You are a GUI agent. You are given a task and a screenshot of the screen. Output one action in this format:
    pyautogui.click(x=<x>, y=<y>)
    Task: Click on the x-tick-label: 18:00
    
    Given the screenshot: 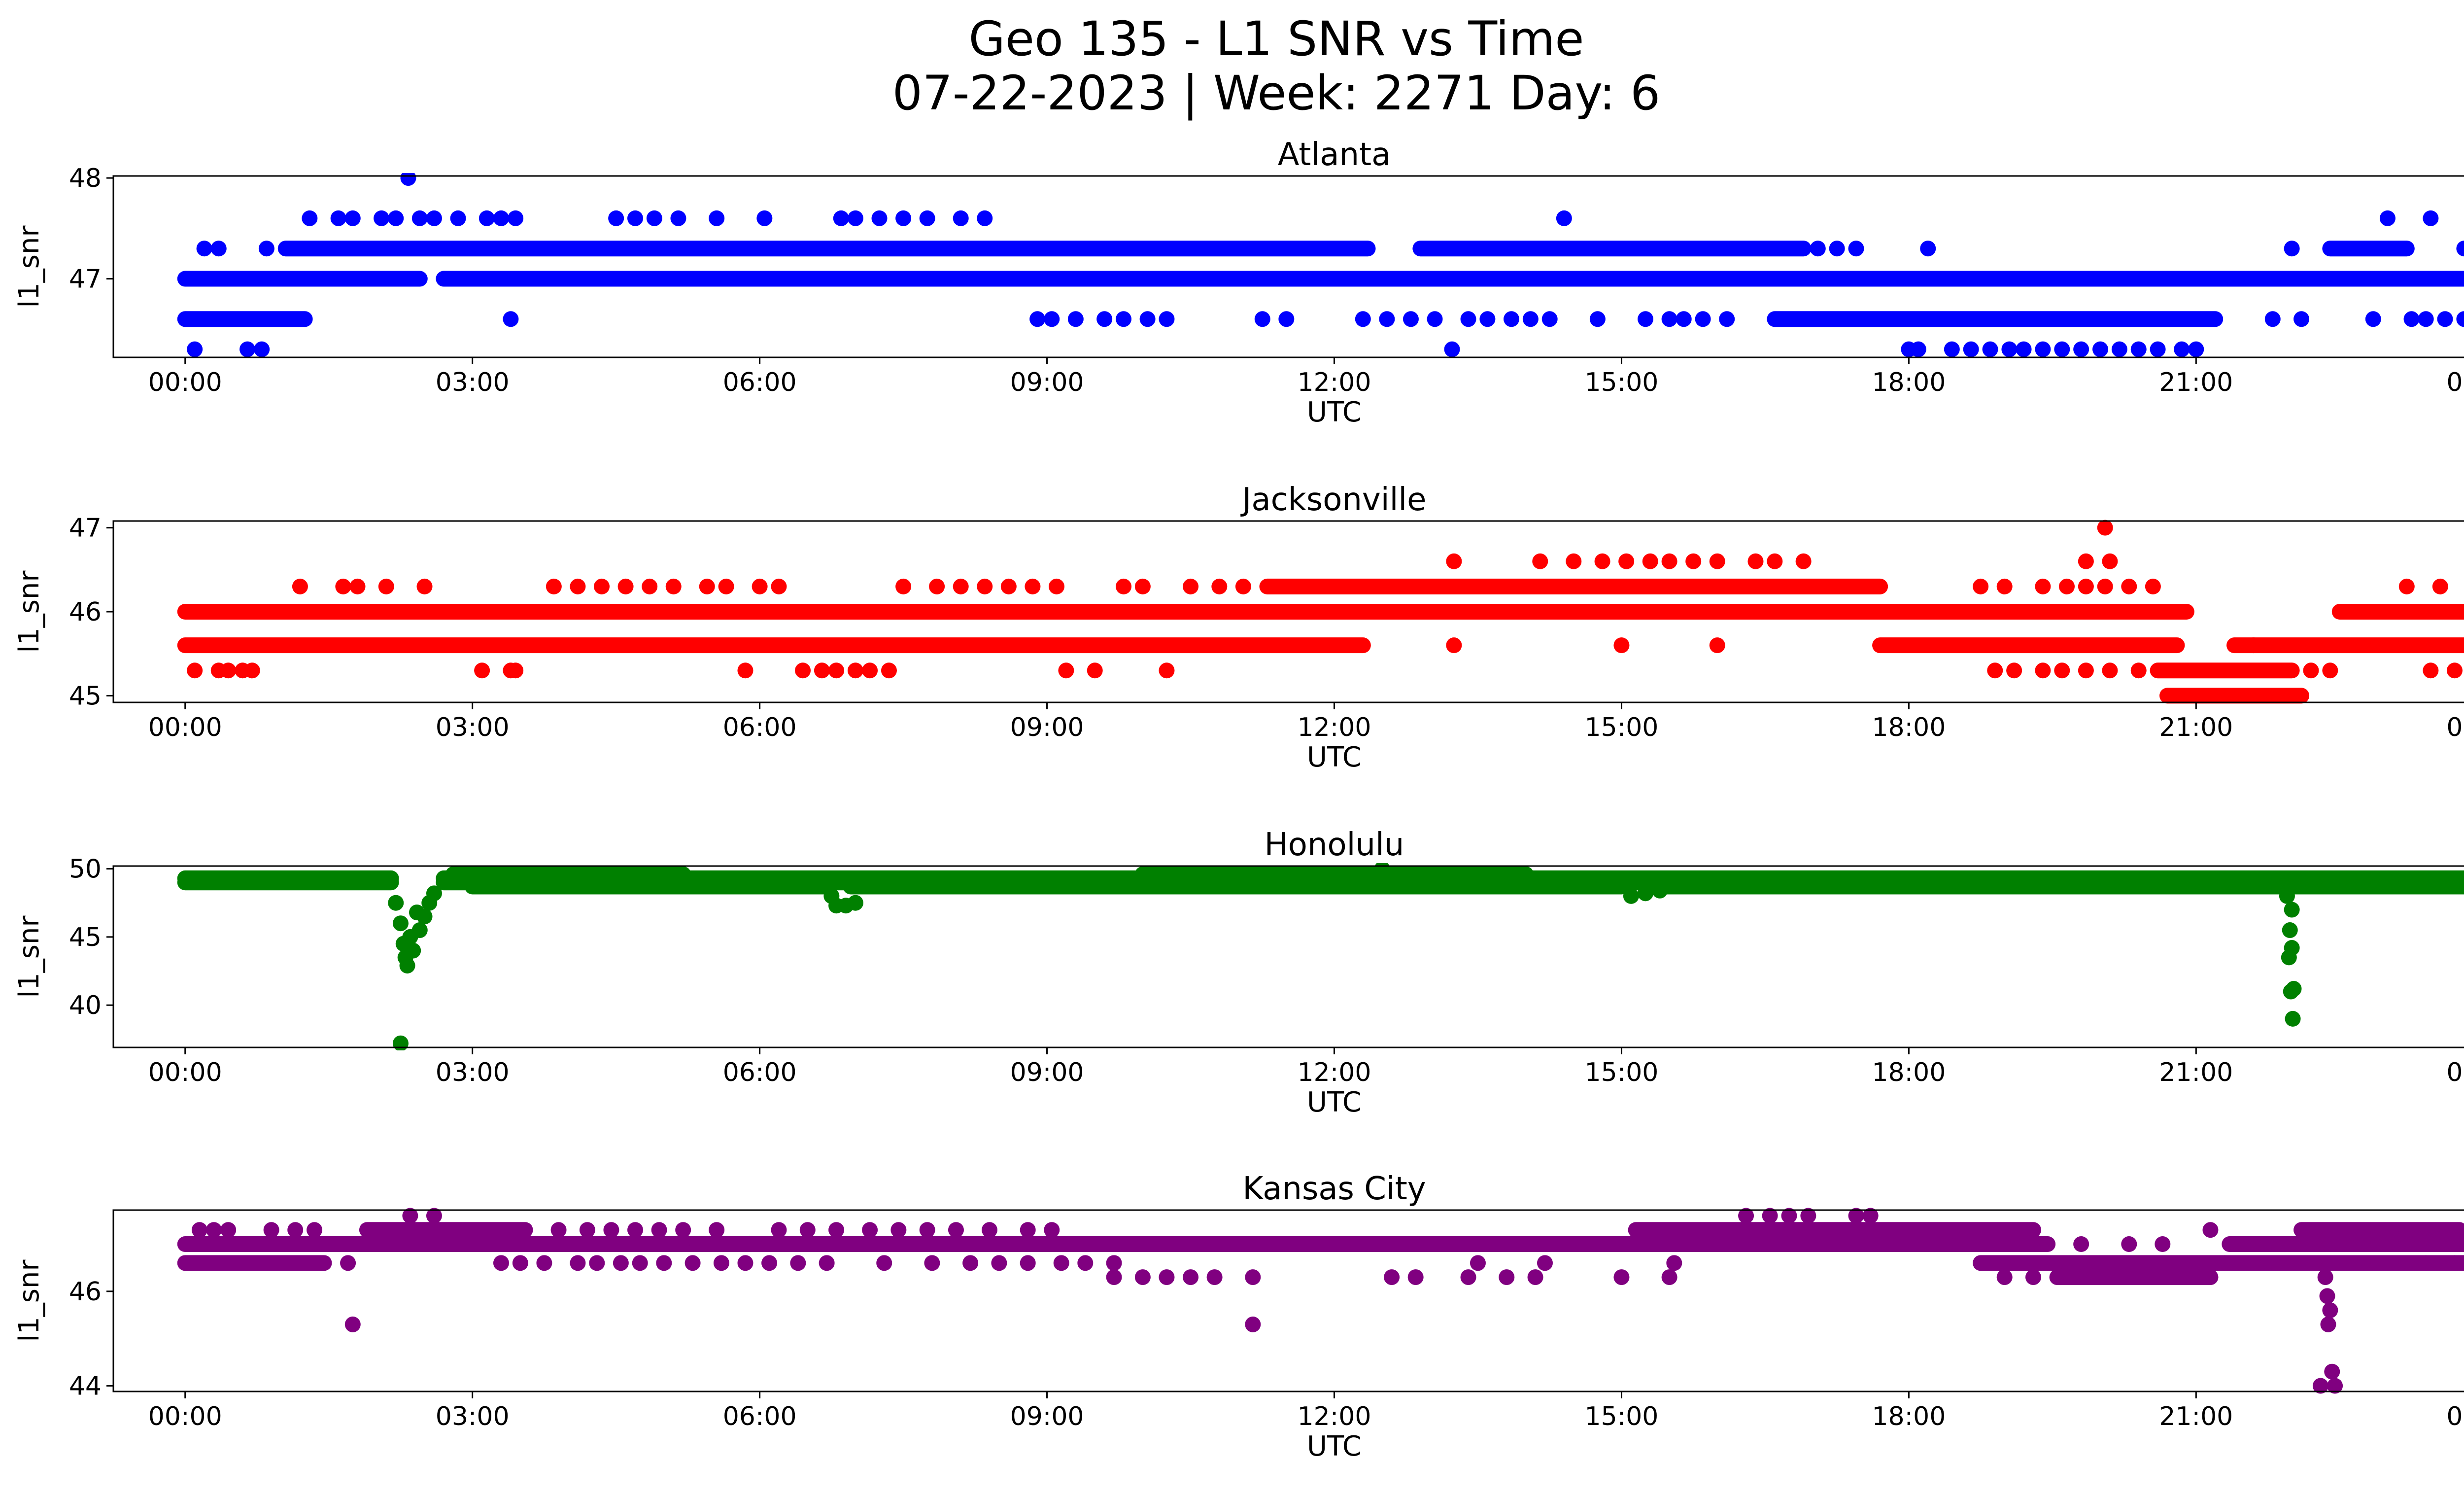 What is the action you would take?
    pyautogui.click(x=1909, y=727)
    